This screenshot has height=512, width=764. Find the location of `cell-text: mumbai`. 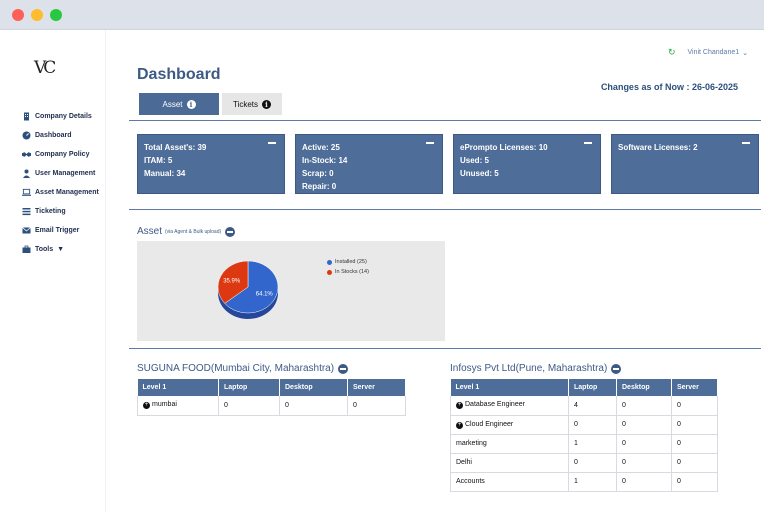

cell-text: mumbai is located at coordinates (164, 405).